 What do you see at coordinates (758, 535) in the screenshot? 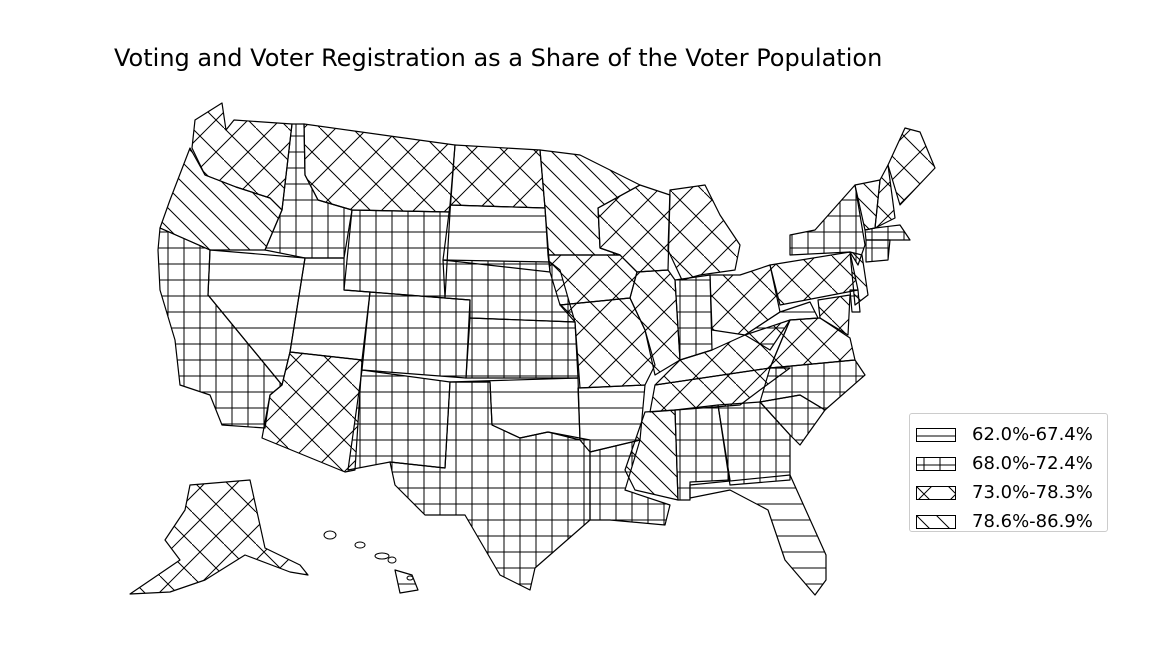
I see `state-florida` at bounding box center [758, 535].